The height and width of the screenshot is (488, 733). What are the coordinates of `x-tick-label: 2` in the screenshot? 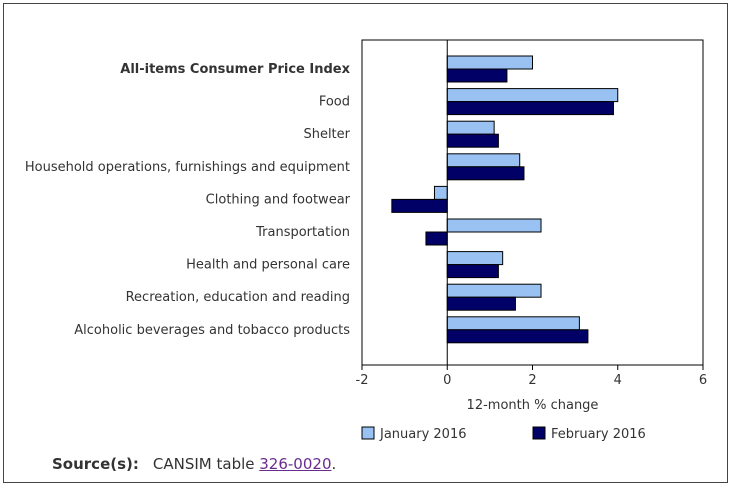 It's located at (532, 380).